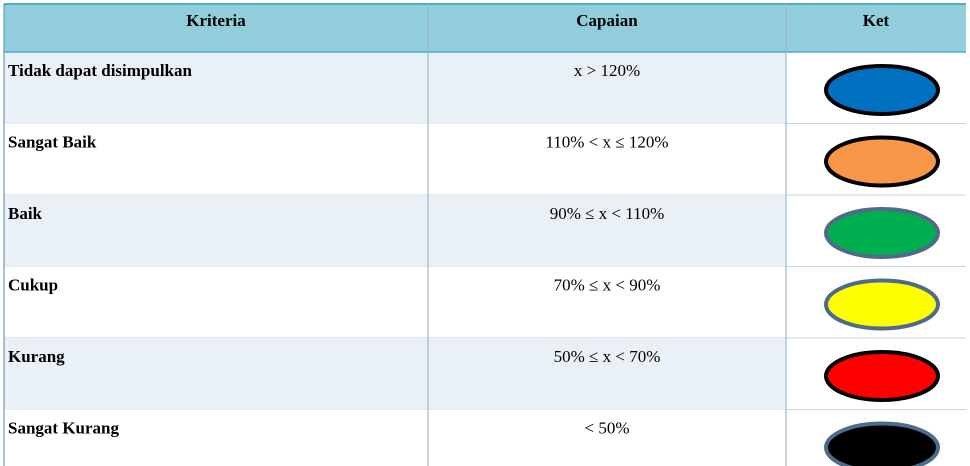 The height and width of the screenshot is (466, 970). I want to click on capaian: 90% ≤ x < 110%, so click(607, 213).